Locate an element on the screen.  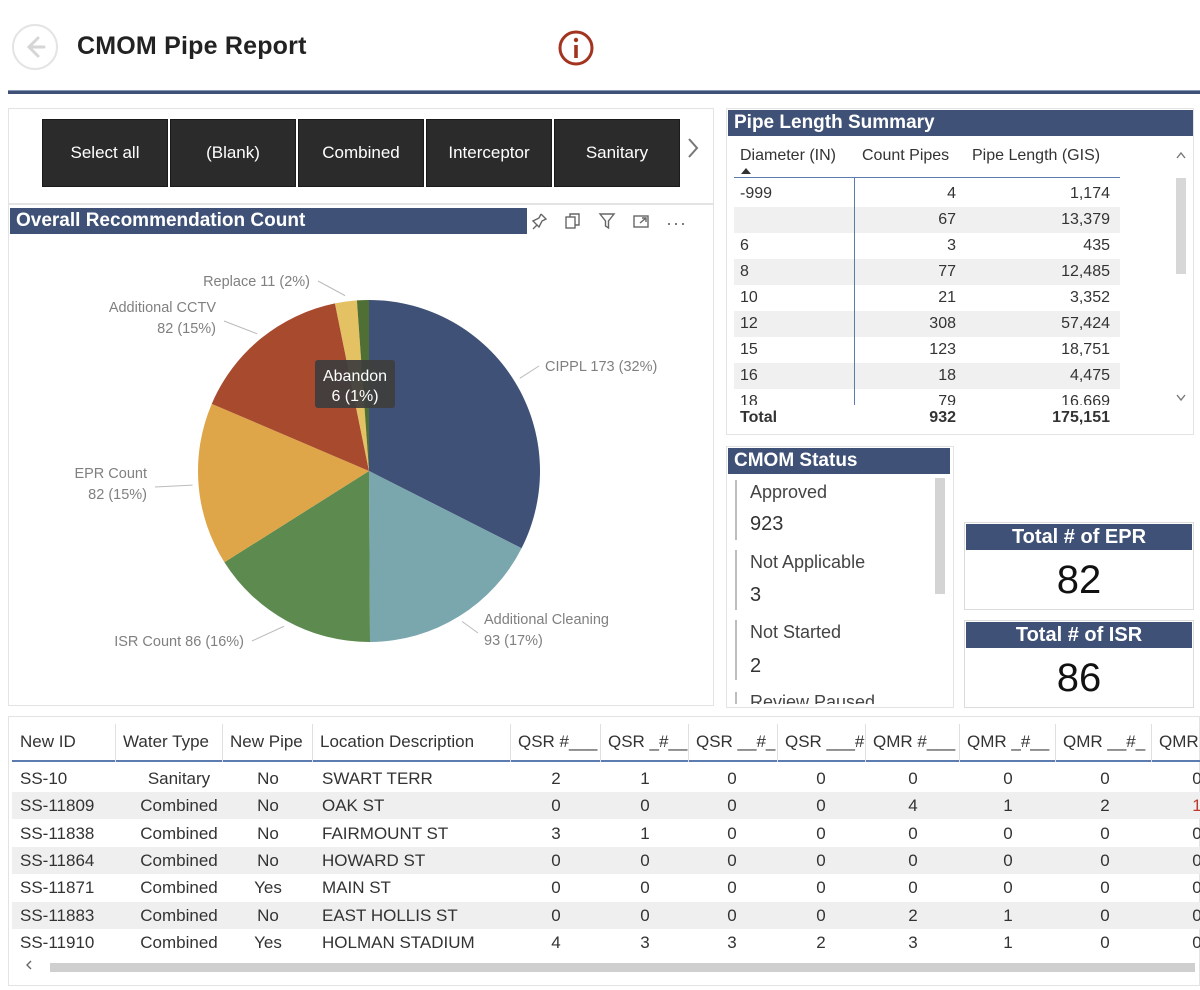
qmr-4-cell: 1 is located at coordinates (1196, 806).